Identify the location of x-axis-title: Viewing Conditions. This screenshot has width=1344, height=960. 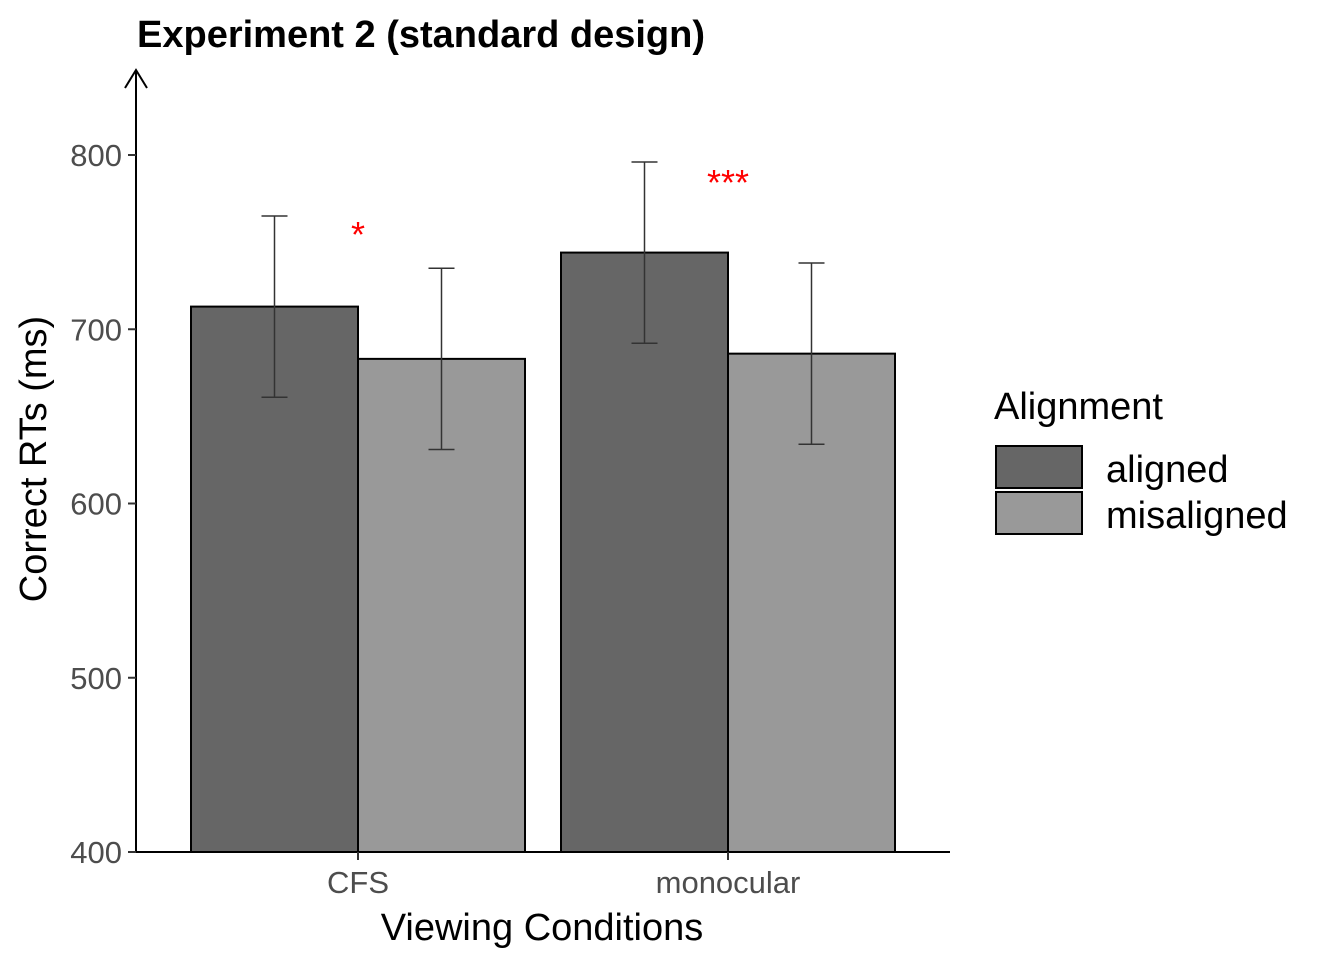
(542, 928).